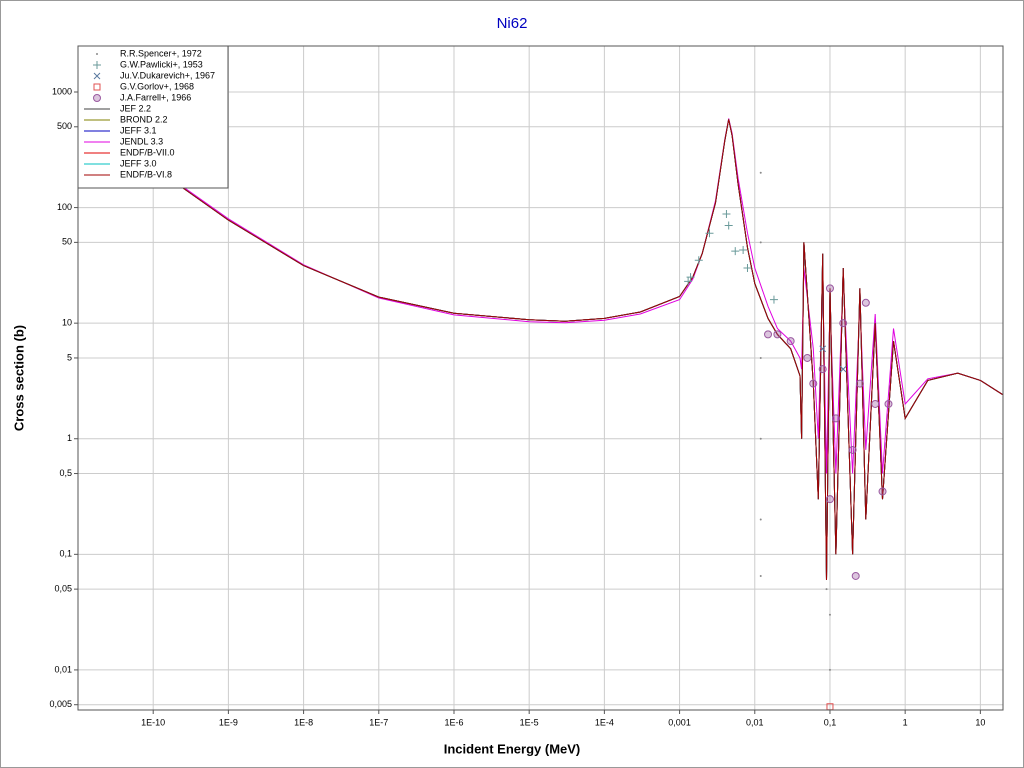  What do you see at coordinates (144, 119) in the screenshot?
I see `legend-label: BROND 2.2` at bounding box center [144, 119].